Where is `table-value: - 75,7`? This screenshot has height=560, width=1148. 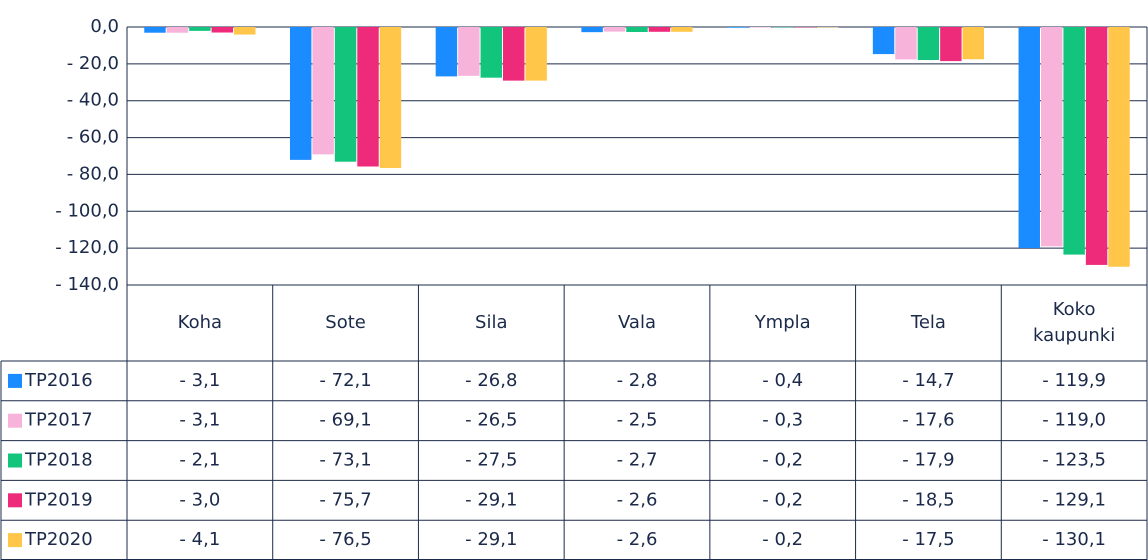
table-value: - 75,7 is located at coordinates (345, 499).